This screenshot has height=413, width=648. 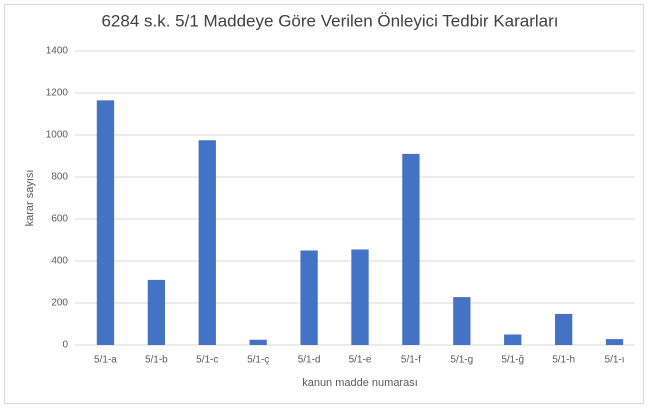 What do you see at coordinates (512, 360) in the screenshot?
I see `x-tick-label: 5/1-ğ` at bounding box center [512, 360].